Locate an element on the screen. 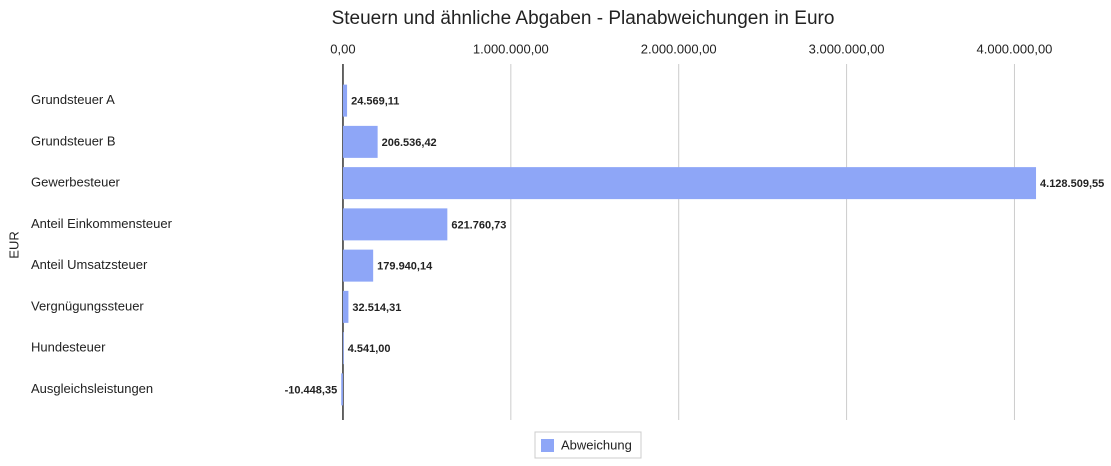  data-label: 32.514,31 is located at coordinates (376, 308).